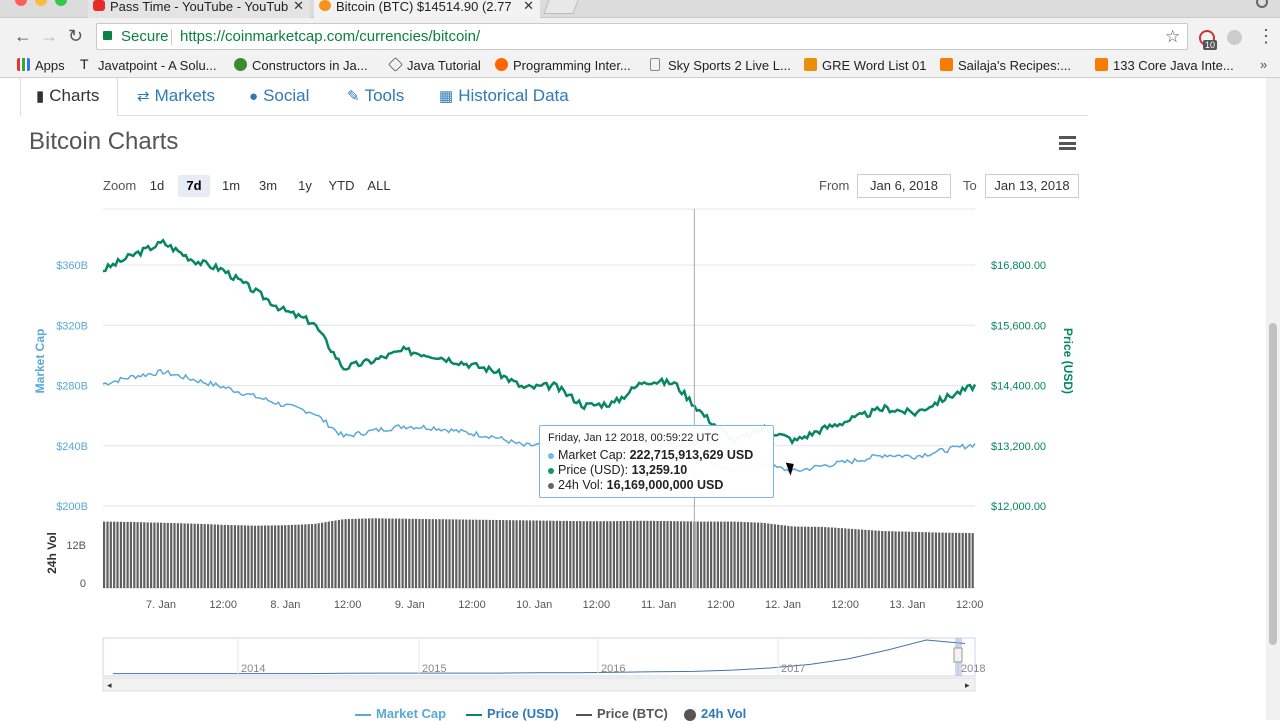 Image resolution: width=1280 pixels, height=721 pixels. What do you see at coordinates (231, 185) in the screenshot?
I see `zoom-1m-button: 1m` at bounding box center [231, 185].